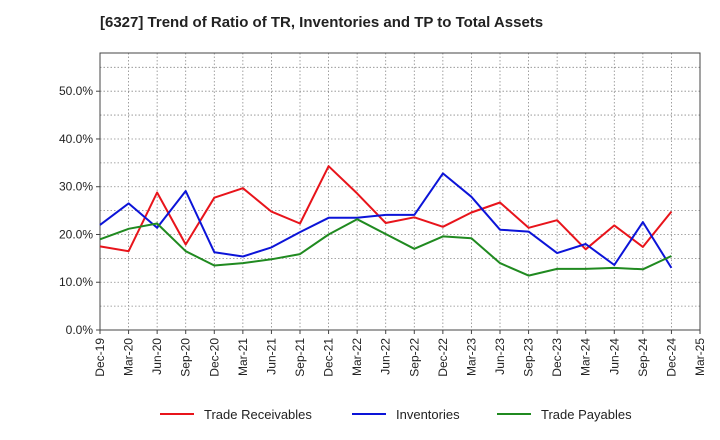 This screenshot has width=720, height=440. Describe the element at coordinates (671, 357) in the screenshot. I see `x-tick-label: Dec-24` at that location.